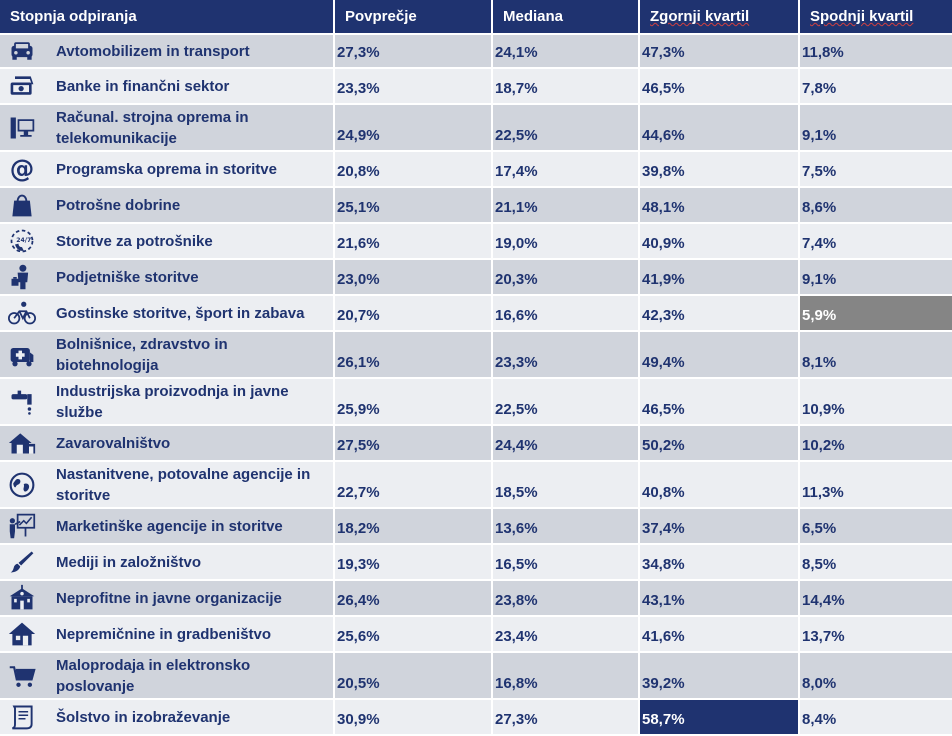 This screenshot has height=736, width=952. Describe the element at coordinates (414, 635) in the screenshot. I see `average-cell: 25,6%` at that location.